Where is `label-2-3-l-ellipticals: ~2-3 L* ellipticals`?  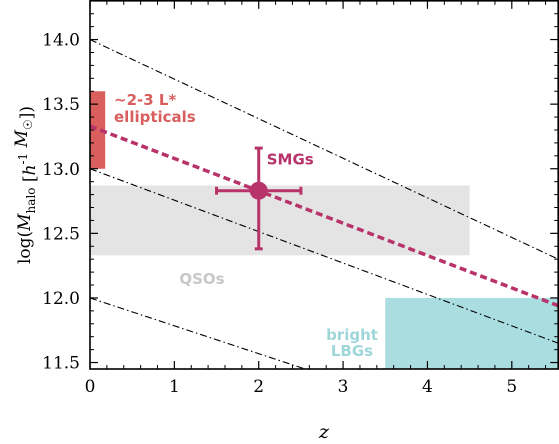 label-2-3-l-ellipticals: ~2-3 L* ellipticals is located at coordinates (155, 108).